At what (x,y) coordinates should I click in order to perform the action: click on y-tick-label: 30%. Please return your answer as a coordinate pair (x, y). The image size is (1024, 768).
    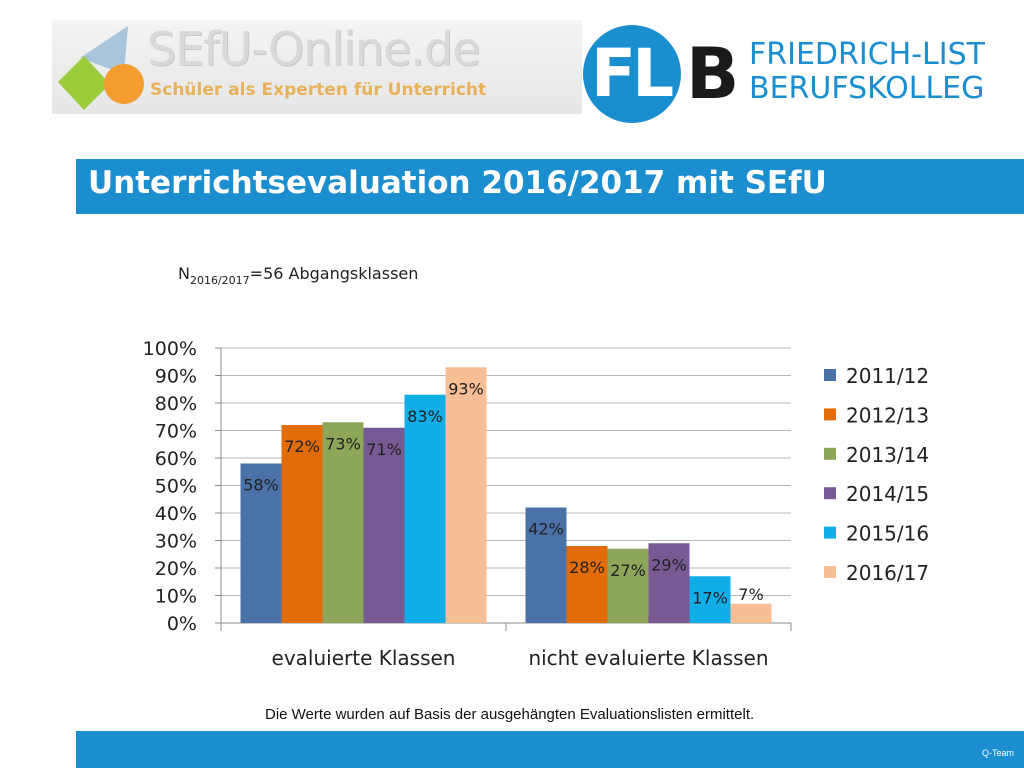
    Looking at the image, I should click on (176, 542).